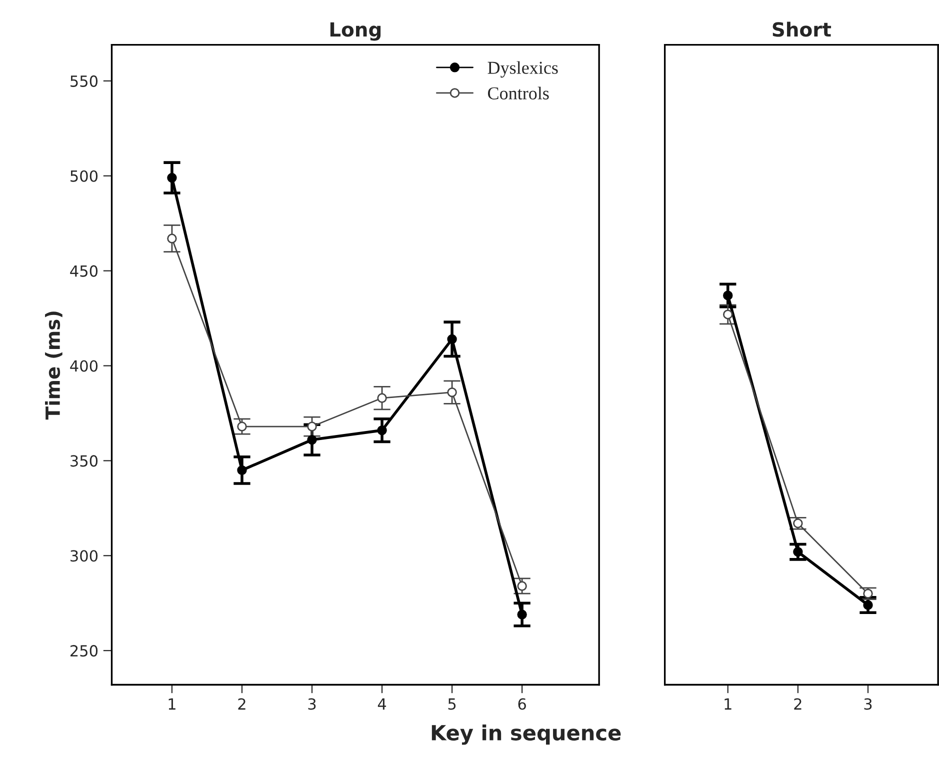  Describe the element at coordinates (53, 366) in the screenshot. I see `y-axis-title: Time (ms)` at that location.